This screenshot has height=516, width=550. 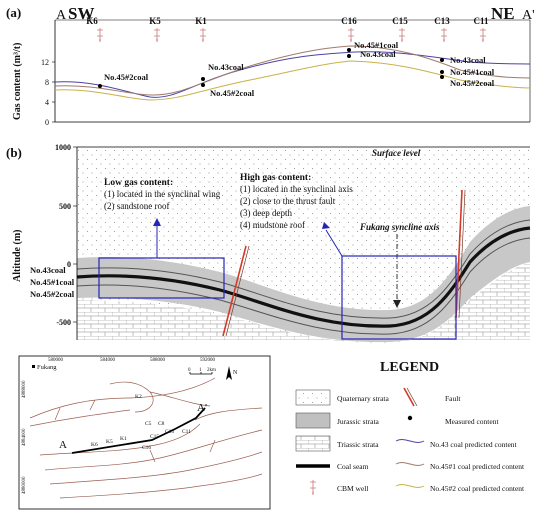 I want to click on legend-title: LEGEND, so click(x=409, y=367).